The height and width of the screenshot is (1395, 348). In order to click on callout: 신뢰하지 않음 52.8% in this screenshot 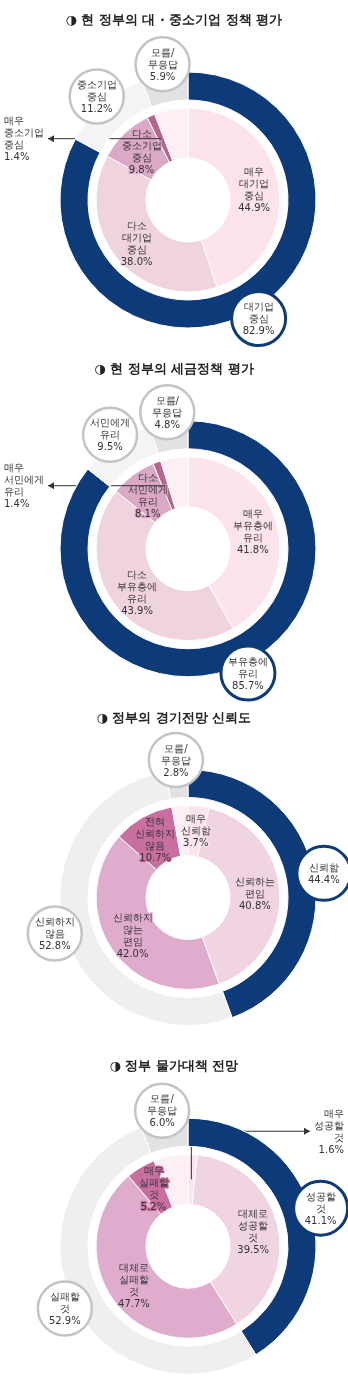, I will do `click(55, 933)`.